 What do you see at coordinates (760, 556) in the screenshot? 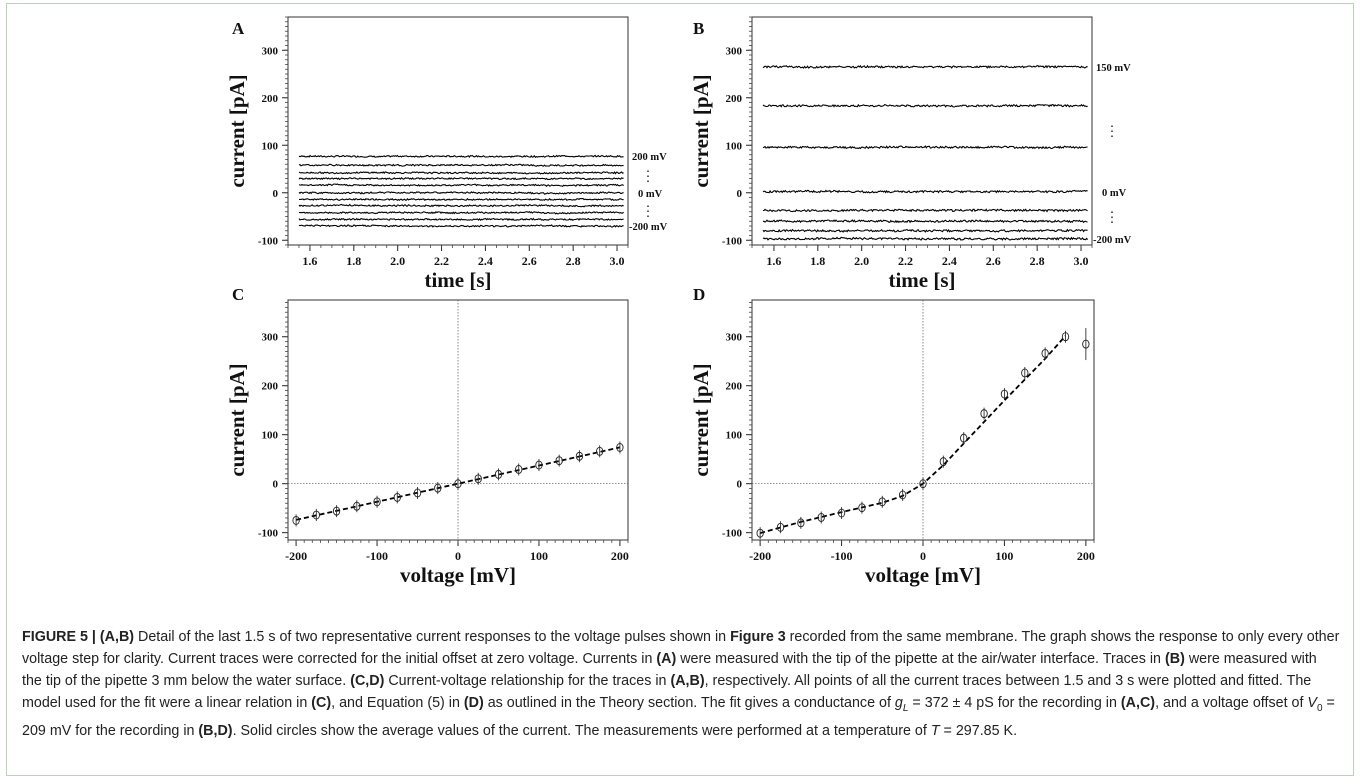
I see `x-tick-label: -200` at bounding box center [760, 556].